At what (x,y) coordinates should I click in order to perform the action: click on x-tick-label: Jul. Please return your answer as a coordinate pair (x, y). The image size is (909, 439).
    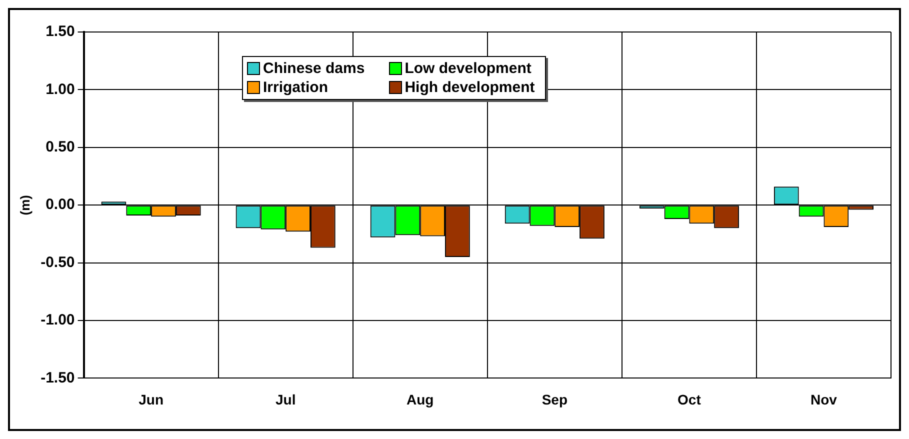
    Looking at the image, I should click on (285, 399).